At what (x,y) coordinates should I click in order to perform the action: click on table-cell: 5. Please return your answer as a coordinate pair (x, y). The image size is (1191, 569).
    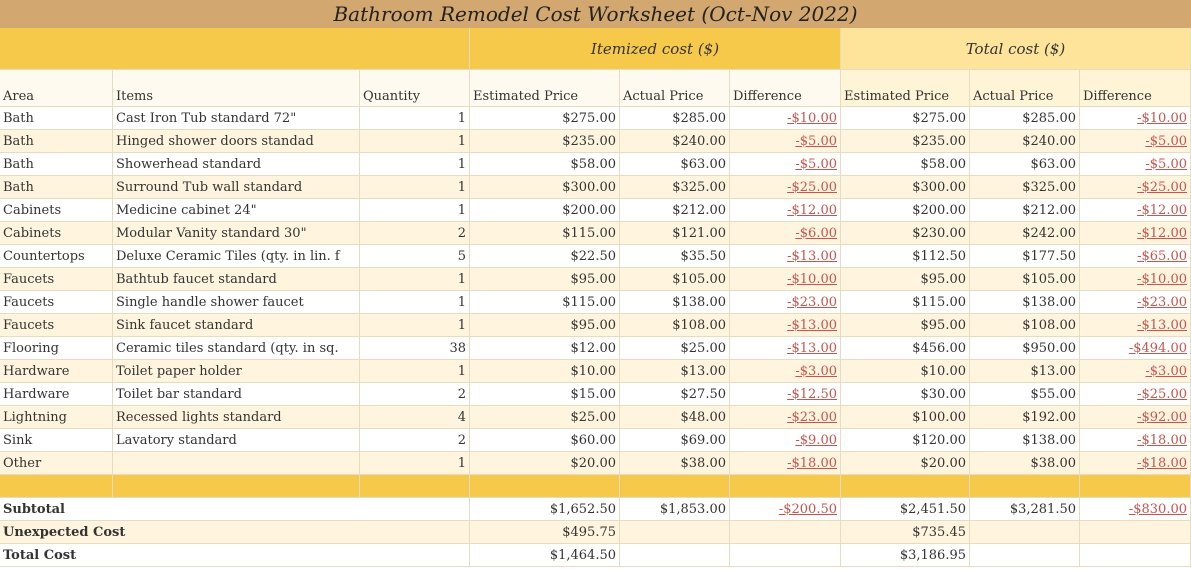
    Looking at the image, I should click on (415, 256).